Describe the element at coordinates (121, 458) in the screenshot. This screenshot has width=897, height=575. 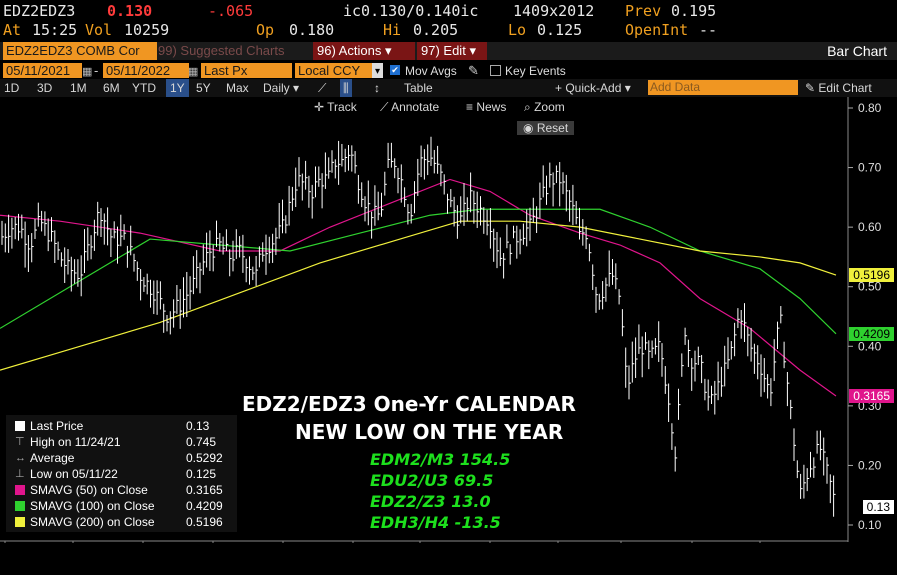
I see `legend-row: ↔ Average 0.5292` at that location.